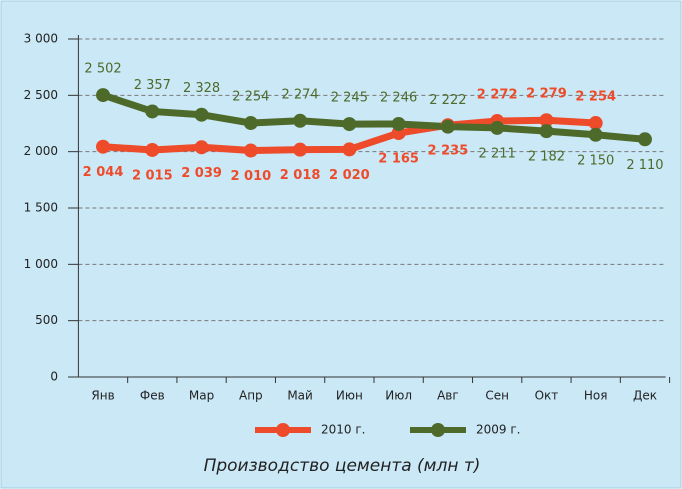  Describe the element at coordinates (41, 208) in the screenshot. I see `y-tick-label: 1 500` at that location.